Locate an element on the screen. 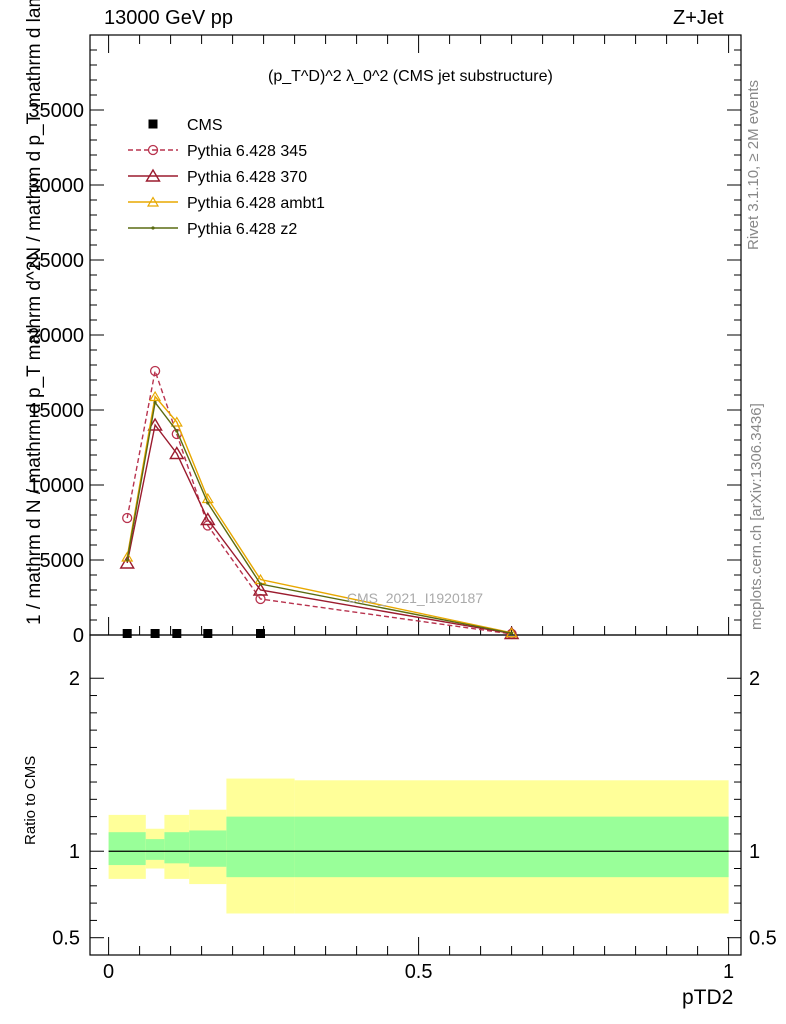 This screenshot has height=1024, width=786. ratio-y-tick-label: 1 is located at coordinates (74, 852).